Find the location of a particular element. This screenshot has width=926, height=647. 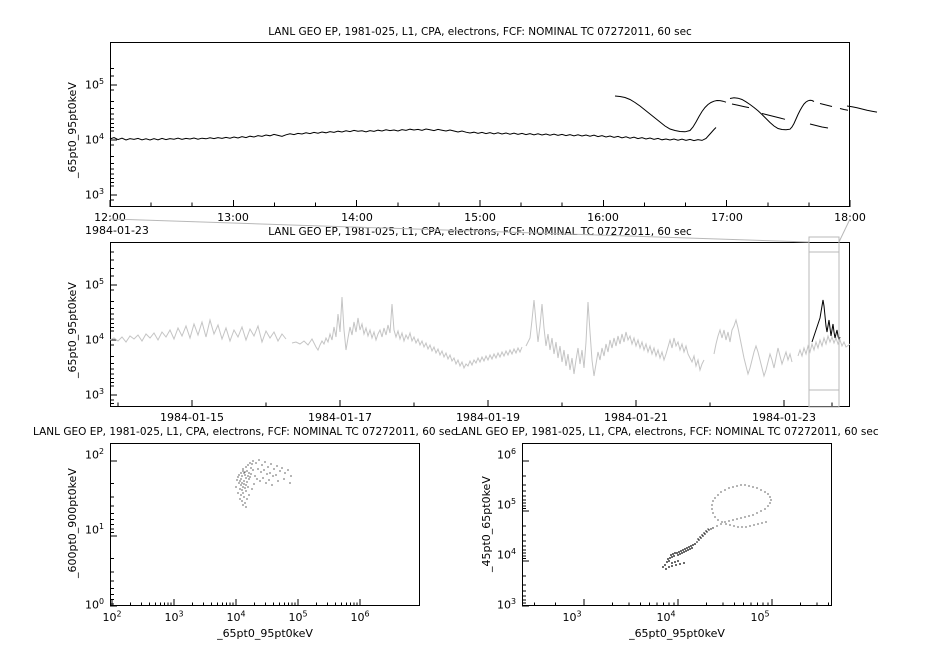

bottom-right-y-ticks is located at coordinates (525, 533).